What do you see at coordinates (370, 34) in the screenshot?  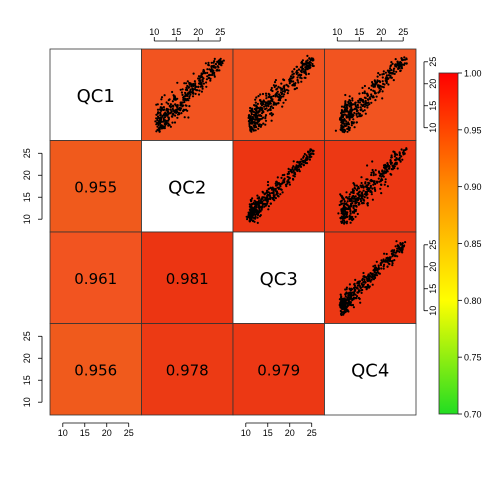 I see `top-axis-col-4: 10 15 20 25` at bounding box center [370, 34].